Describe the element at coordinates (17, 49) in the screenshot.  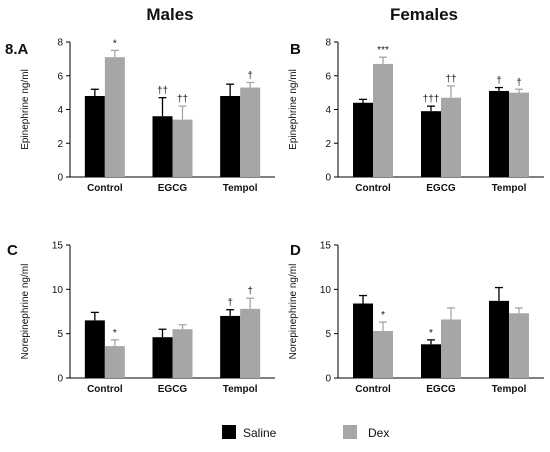
I see `panel-1-letter: 8.A` at that location.